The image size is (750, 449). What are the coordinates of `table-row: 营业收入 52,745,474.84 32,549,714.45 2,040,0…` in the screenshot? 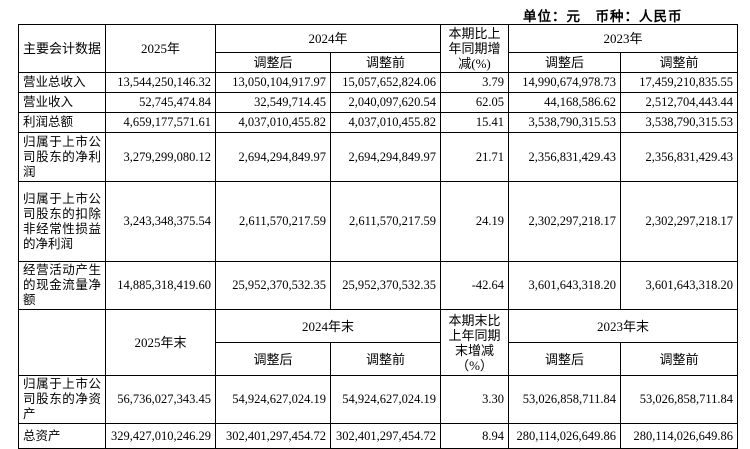 It's located at (378, 102).